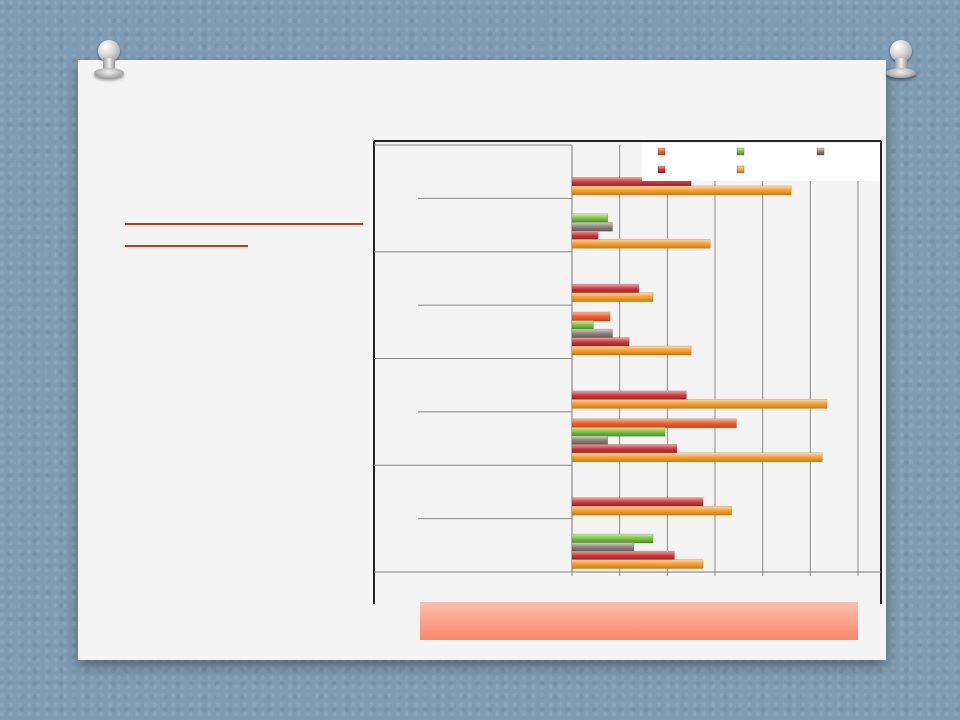 Image resolution: width=960 pixels, height=720 pixels. I want to click on pushpin-left-icon, so click(109, 60).